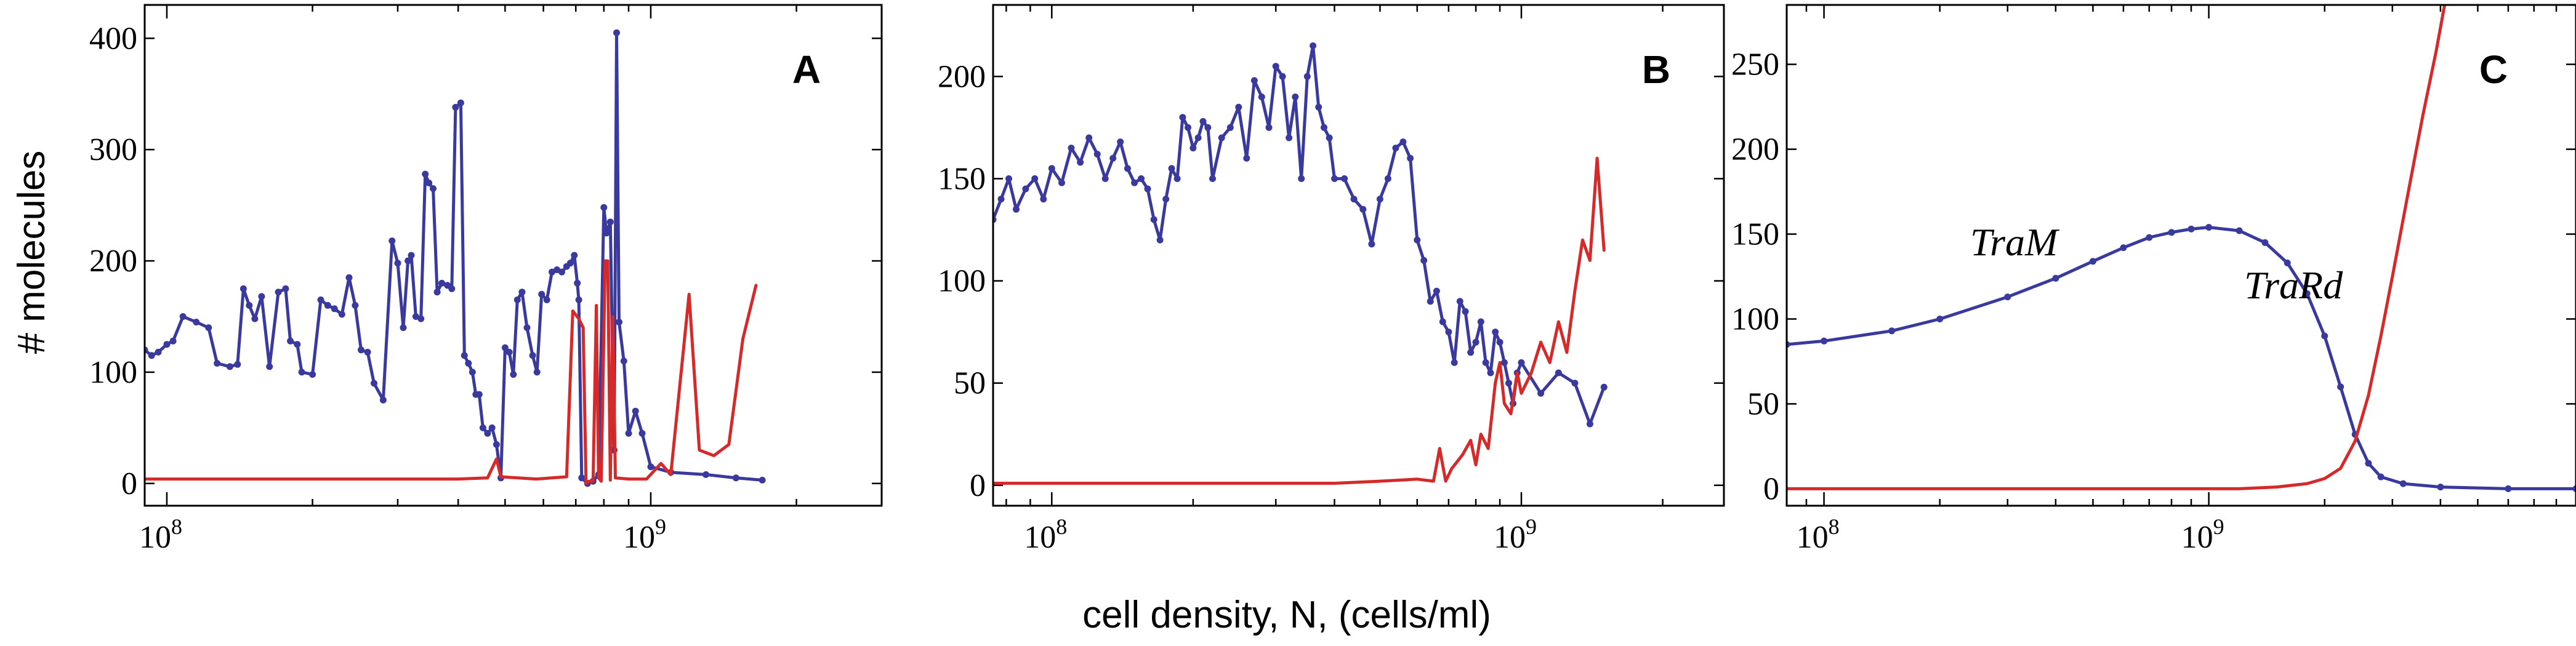 The height and width of the screenshot is (646, 2576). I want to click on y-tick-label: 400, so click(113, 38).